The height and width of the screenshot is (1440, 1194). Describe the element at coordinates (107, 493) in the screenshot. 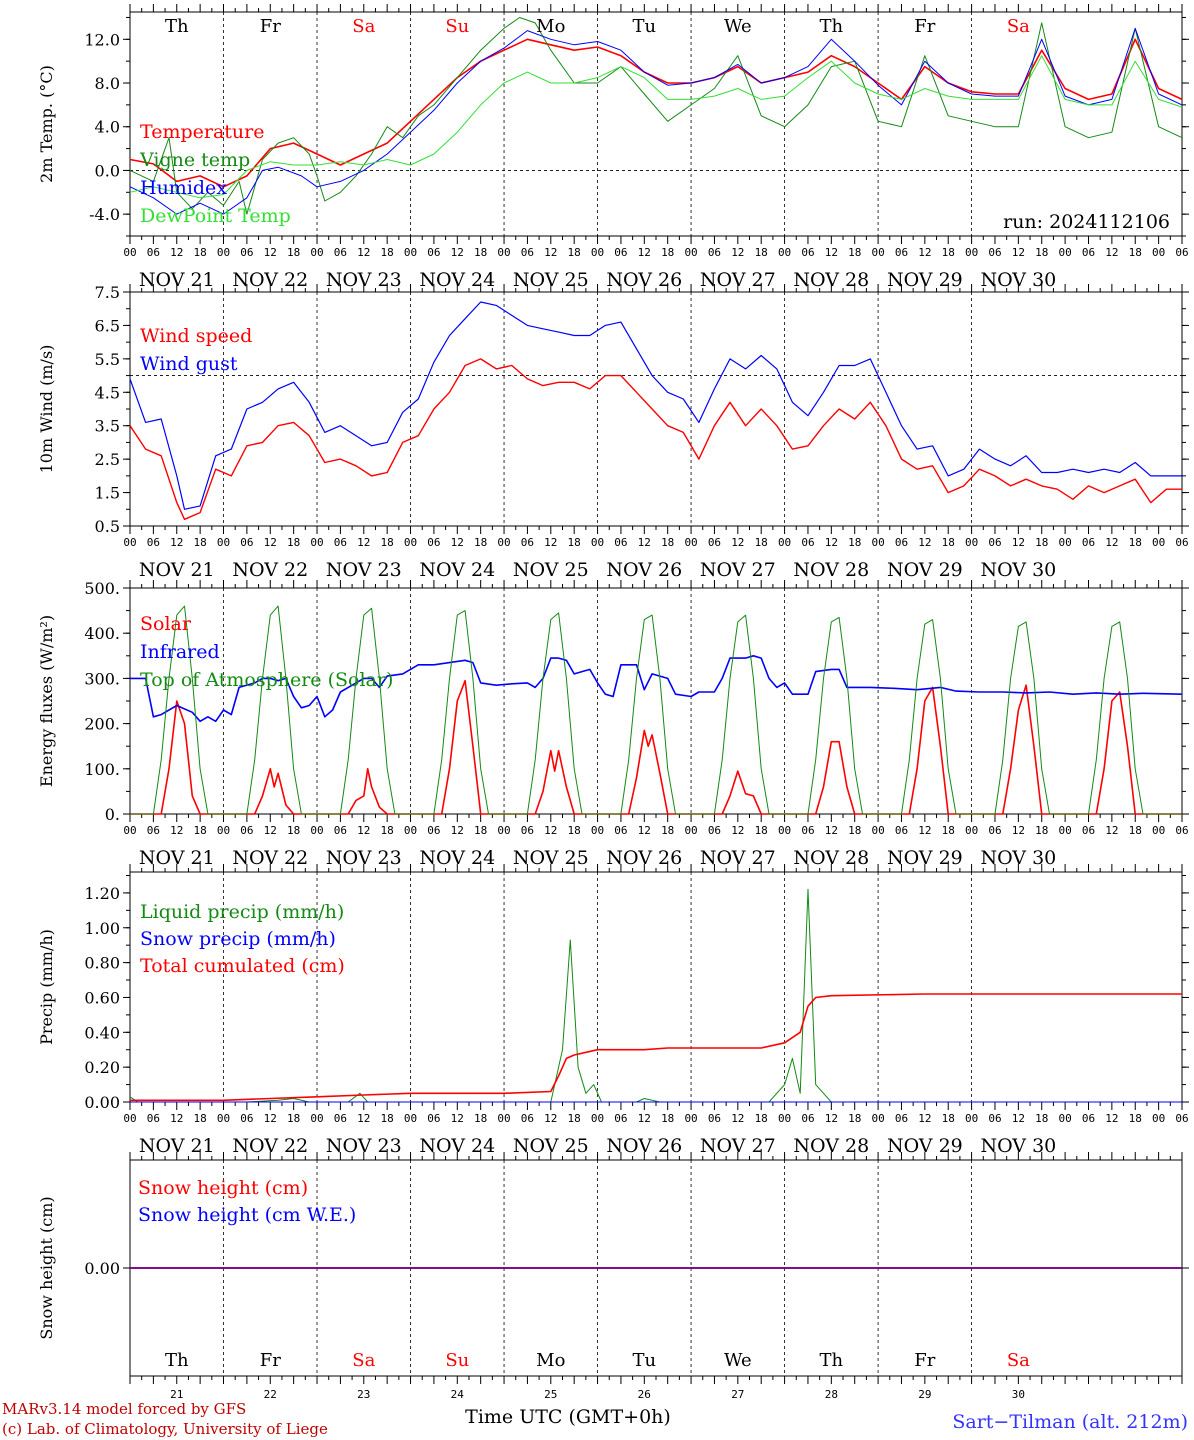

I see `y-tick-label: 1.5` at that location.